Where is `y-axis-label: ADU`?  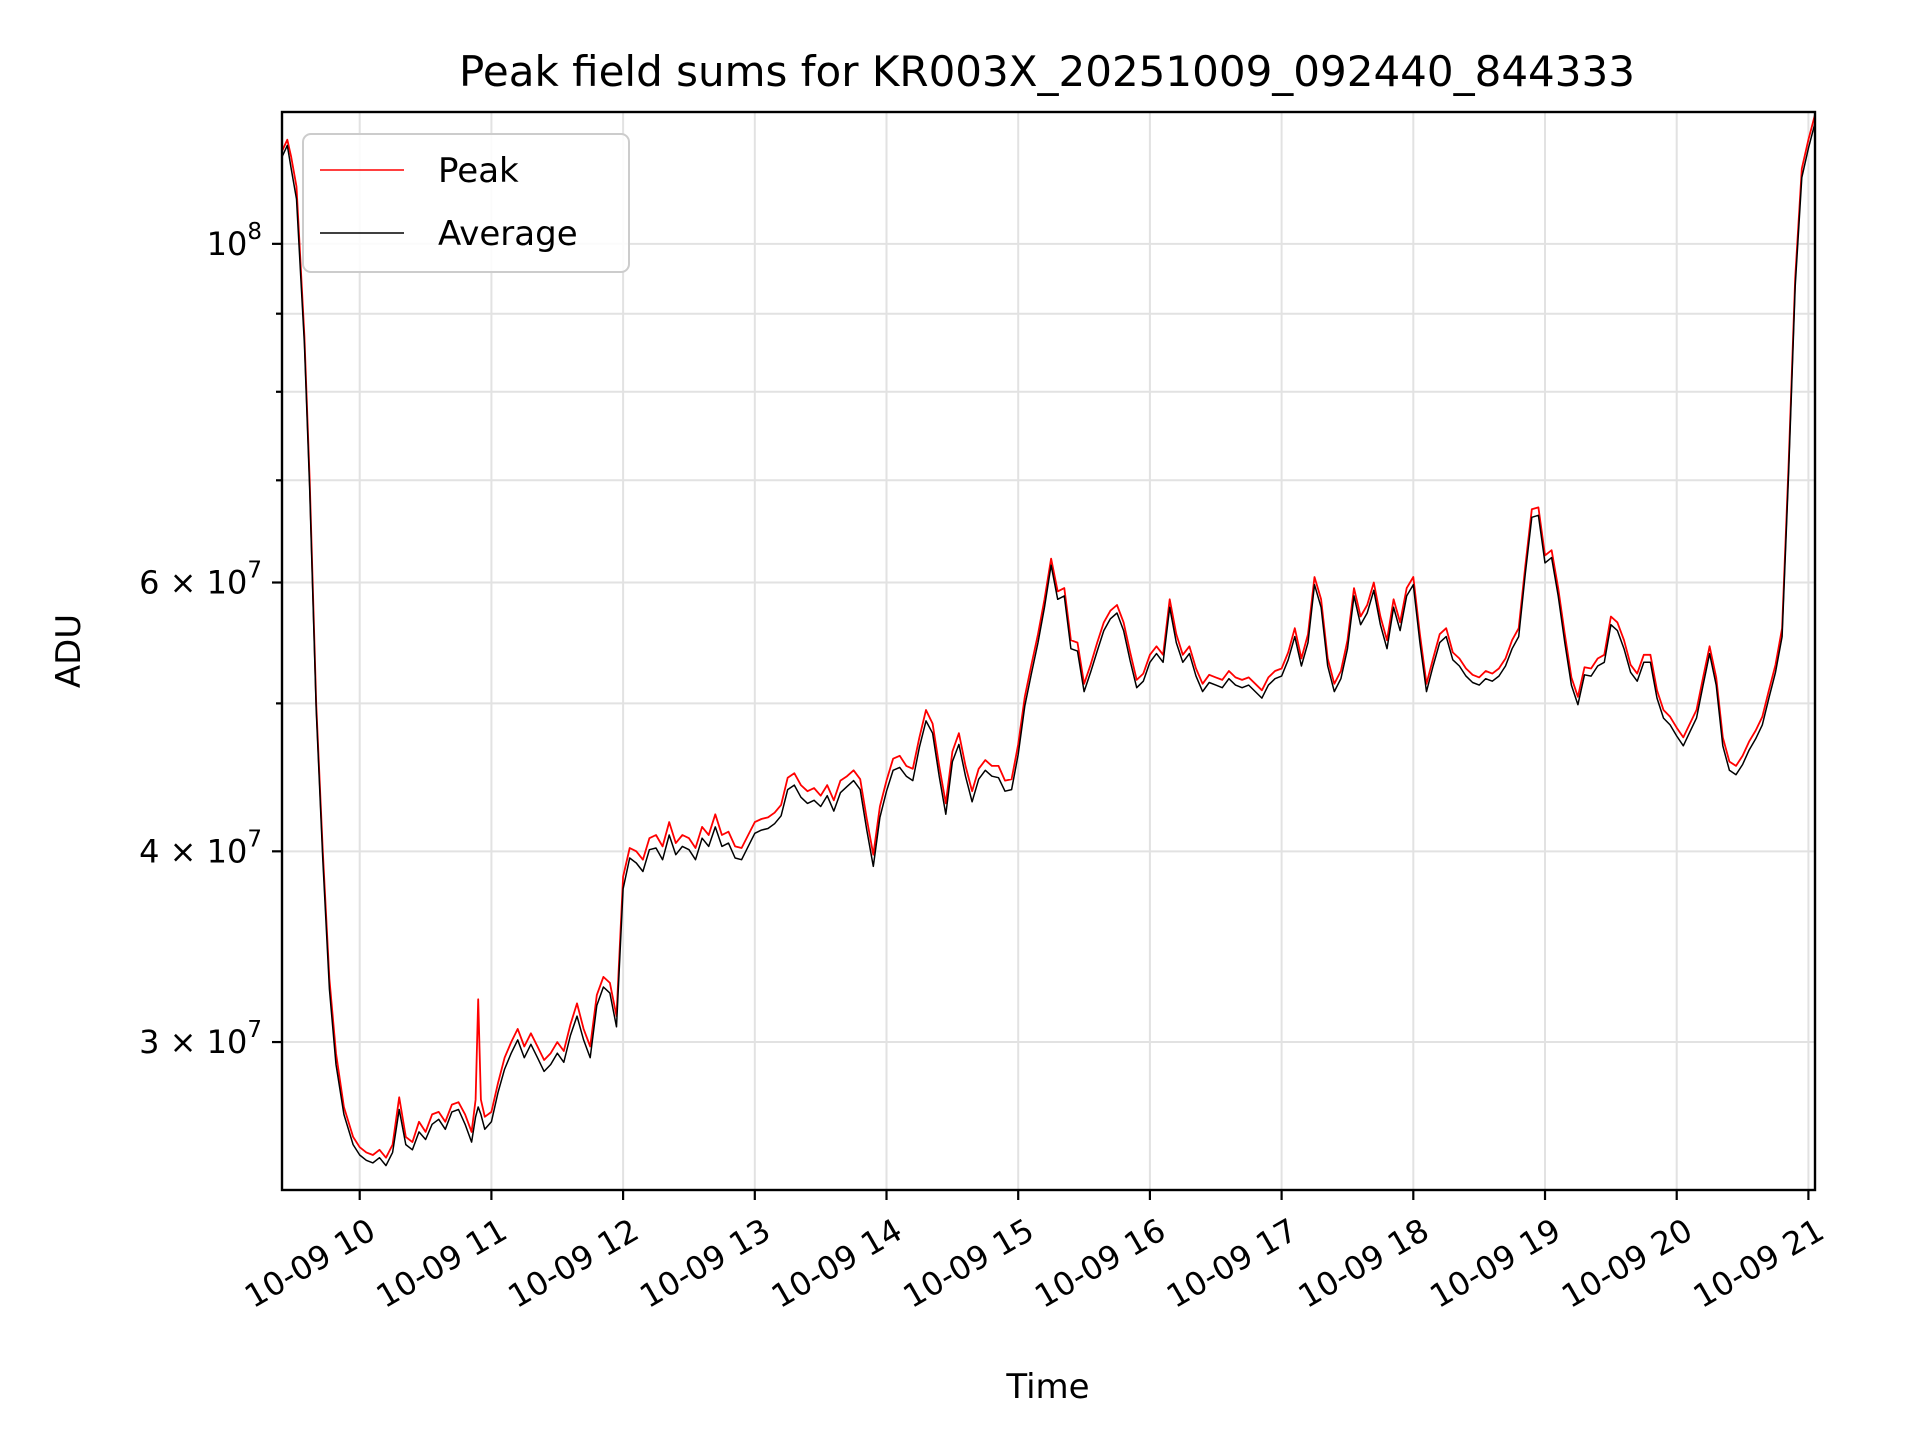
y-axis-label: ADU is located at coordinates (69, 651).